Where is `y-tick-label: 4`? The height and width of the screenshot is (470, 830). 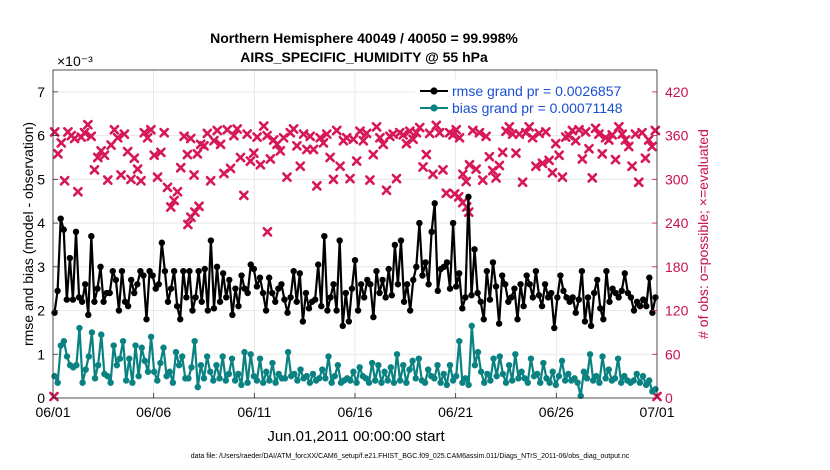
y-tick-label: 4 is located at coordinates (41, 223).